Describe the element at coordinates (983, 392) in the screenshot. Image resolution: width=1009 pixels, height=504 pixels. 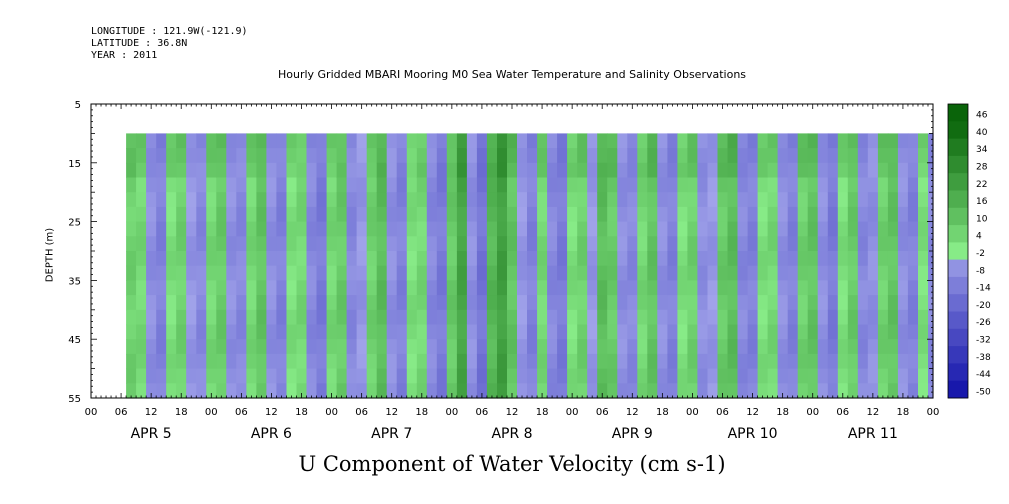
I see `colorbar-label: -50` at that location.